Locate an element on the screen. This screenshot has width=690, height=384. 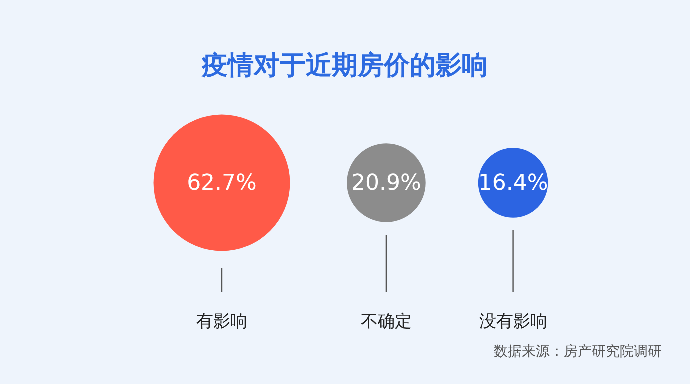
category-label: 没有影响 is located at coordinates (513, 322).